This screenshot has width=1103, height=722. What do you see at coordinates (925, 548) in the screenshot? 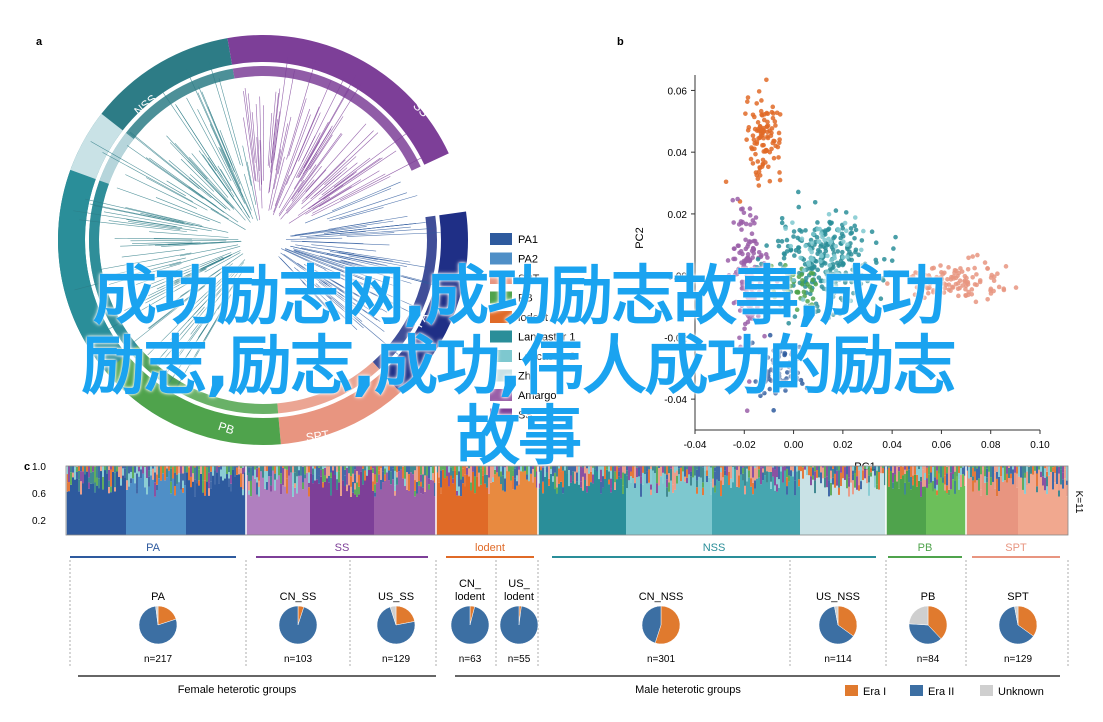
I see `group-header-label: PB` at bounding box center [925, 548].